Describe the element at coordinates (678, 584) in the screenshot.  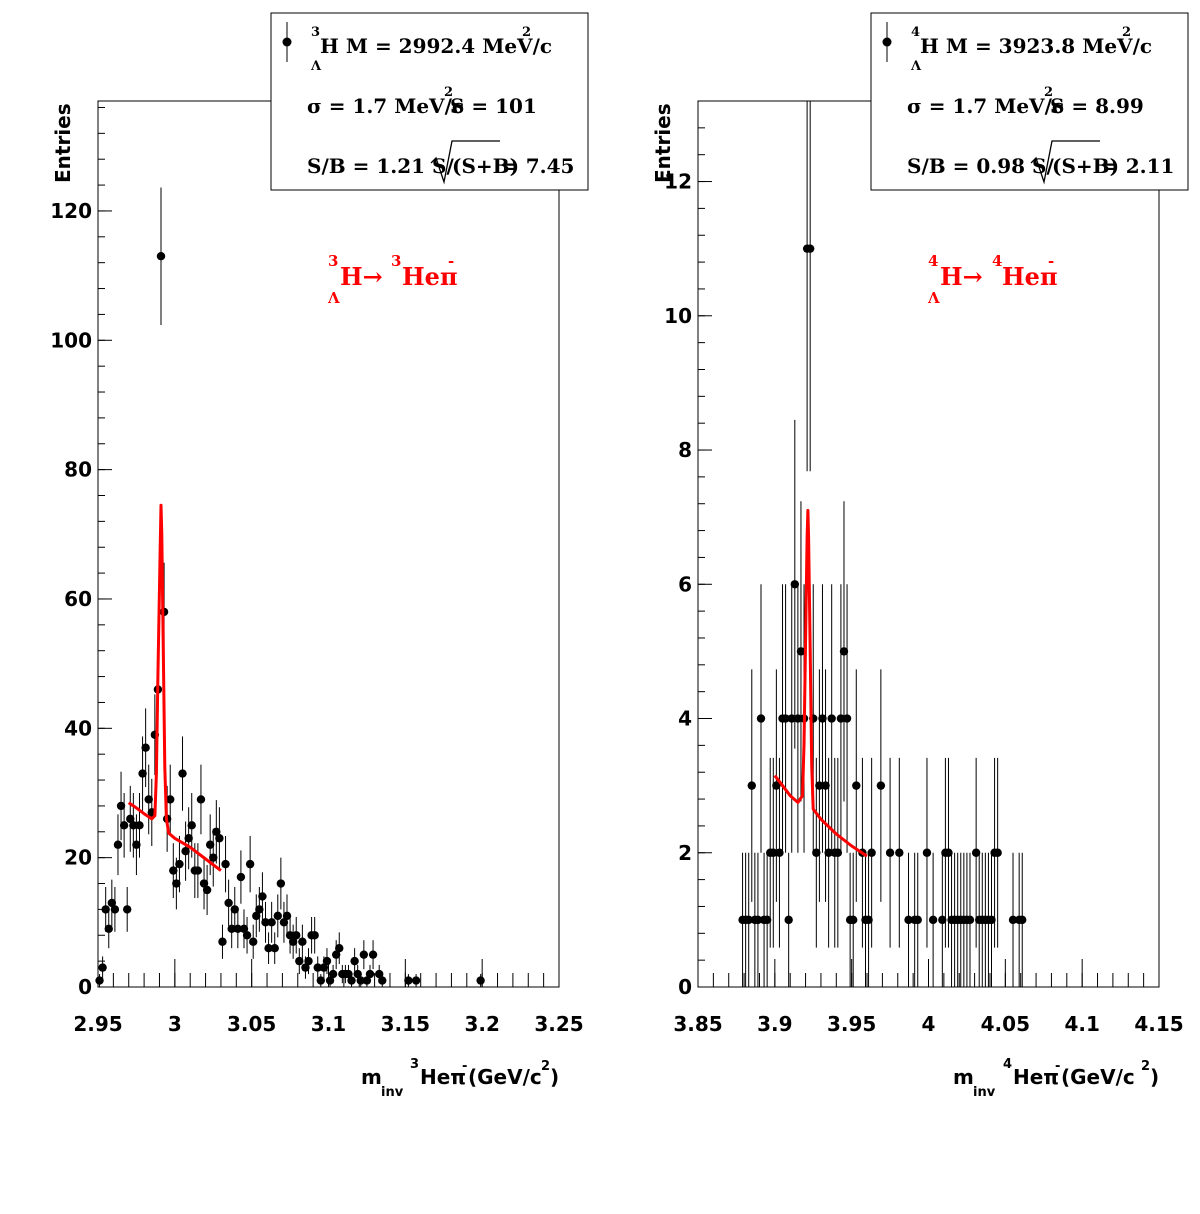
I see `y-tick-labels: 0 2 4 6 8 10 12` at that location.